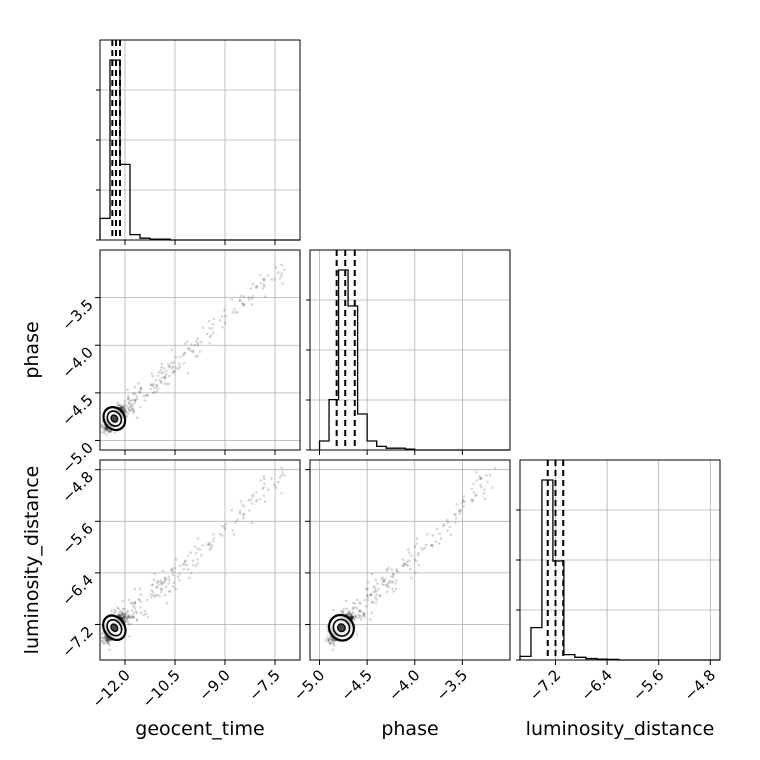 The width and height of the screenshot is (760, 760). What do you see at coordinates (404, 685) in the screenshot?
I see `x-tick-label: −4.0` at bounding box center [404, 685].